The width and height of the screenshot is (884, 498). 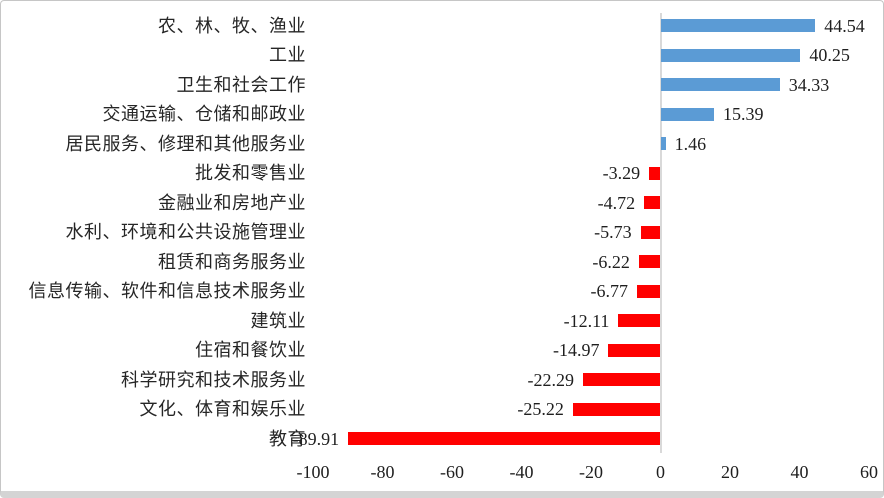 What do you see at coordinates (611, 261) in the screenshot?
I see `value-label: -6.22` at bounding box center [611, 261].